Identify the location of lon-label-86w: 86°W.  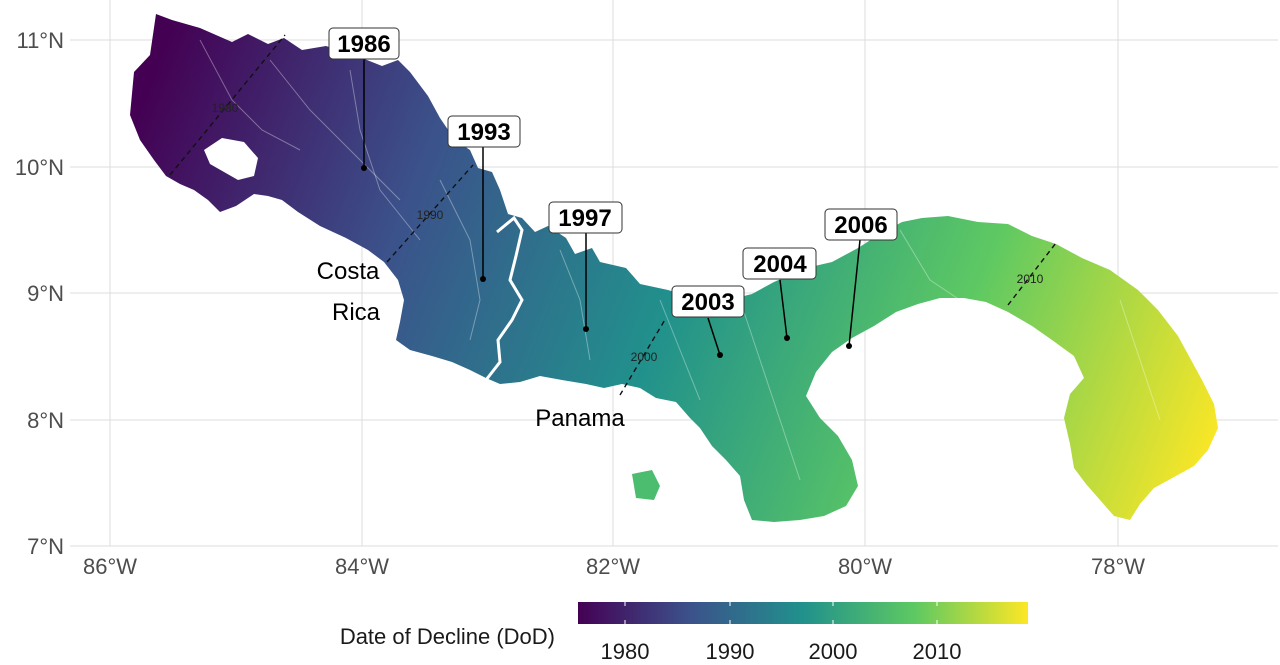
(110, 566).